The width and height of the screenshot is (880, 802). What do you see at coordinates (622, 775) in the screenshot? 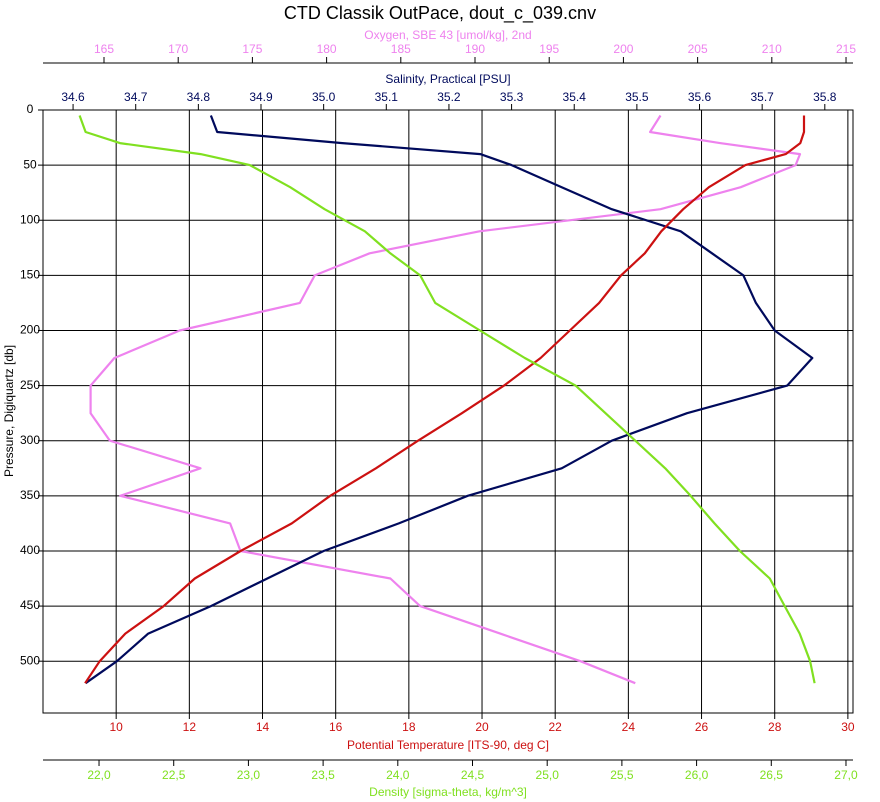
I see `x-tick-label: 25,5` at bounding box center [622, 775].